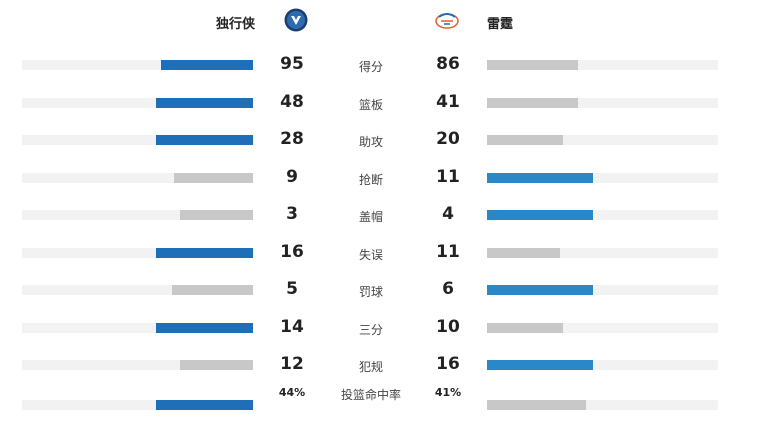  I want to click on left-stat-value: 12, so click(292, 364).